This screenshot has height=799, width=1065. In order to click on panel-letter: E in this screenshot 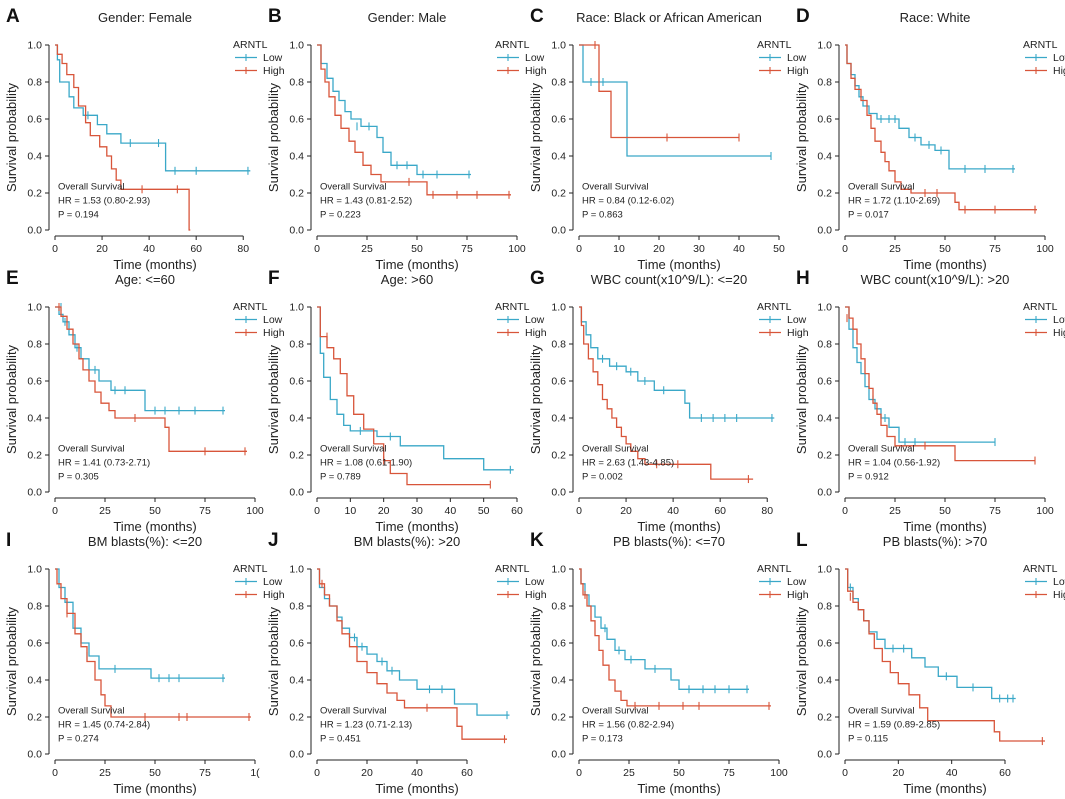, I will do `click(12, 278)`.